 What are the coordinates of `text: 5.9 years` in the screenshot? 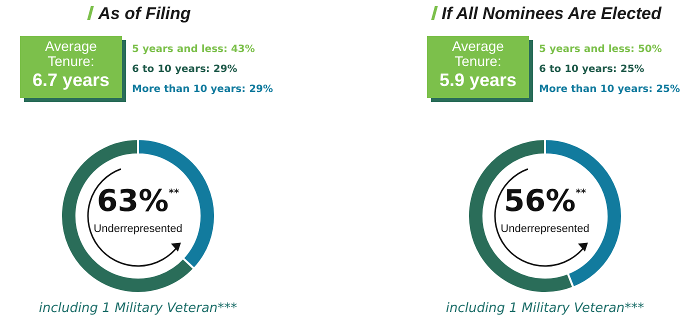 It's located at (478, 80).